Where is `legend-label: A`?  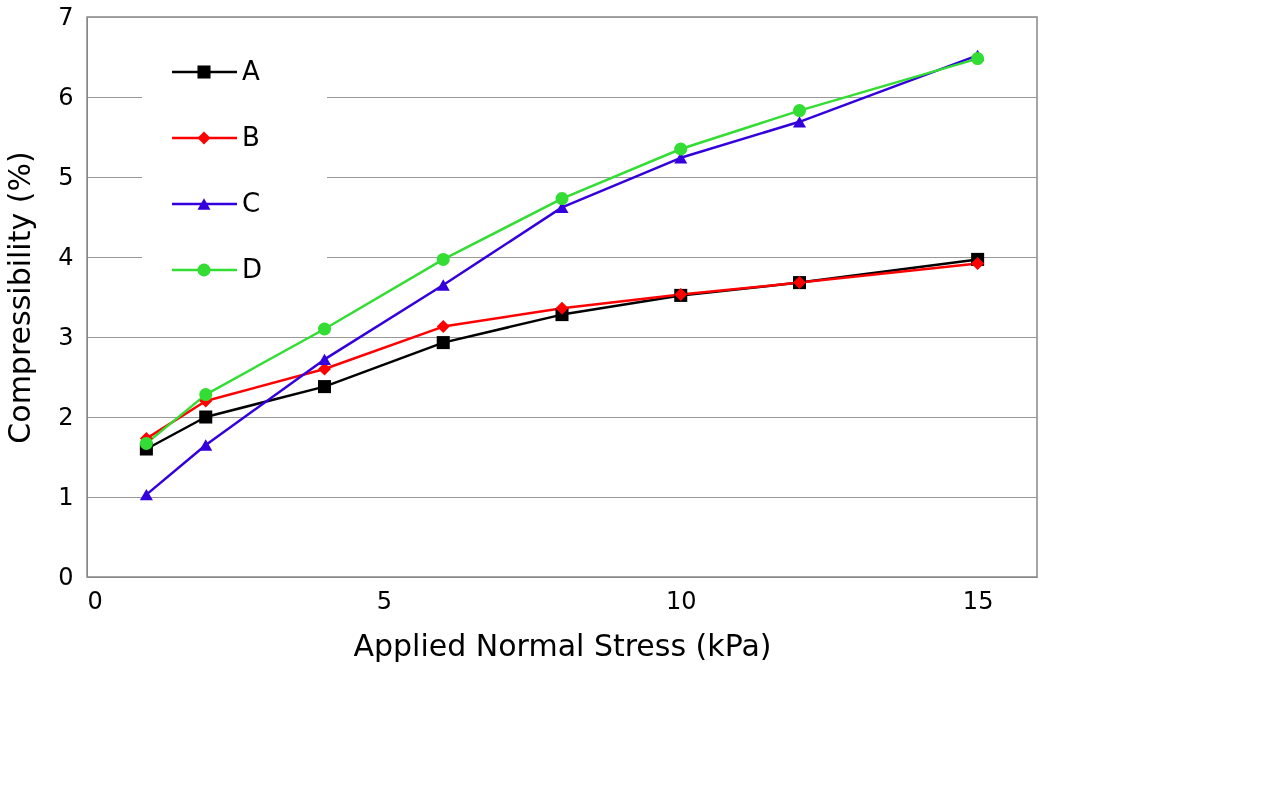
legend-label: A is located at coordinates (251, 71).